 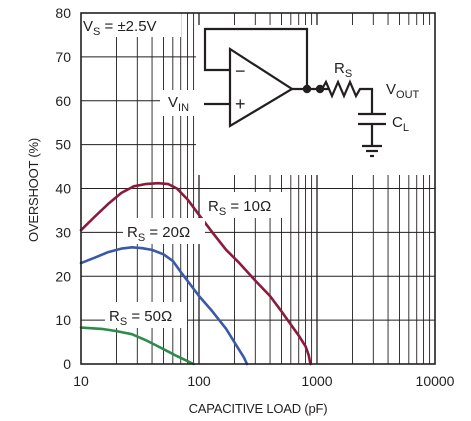 What do you see at coordinates (63, 320) in the screenshot?
I see `y-tick-label: 10` at bounding box center [63, 320].